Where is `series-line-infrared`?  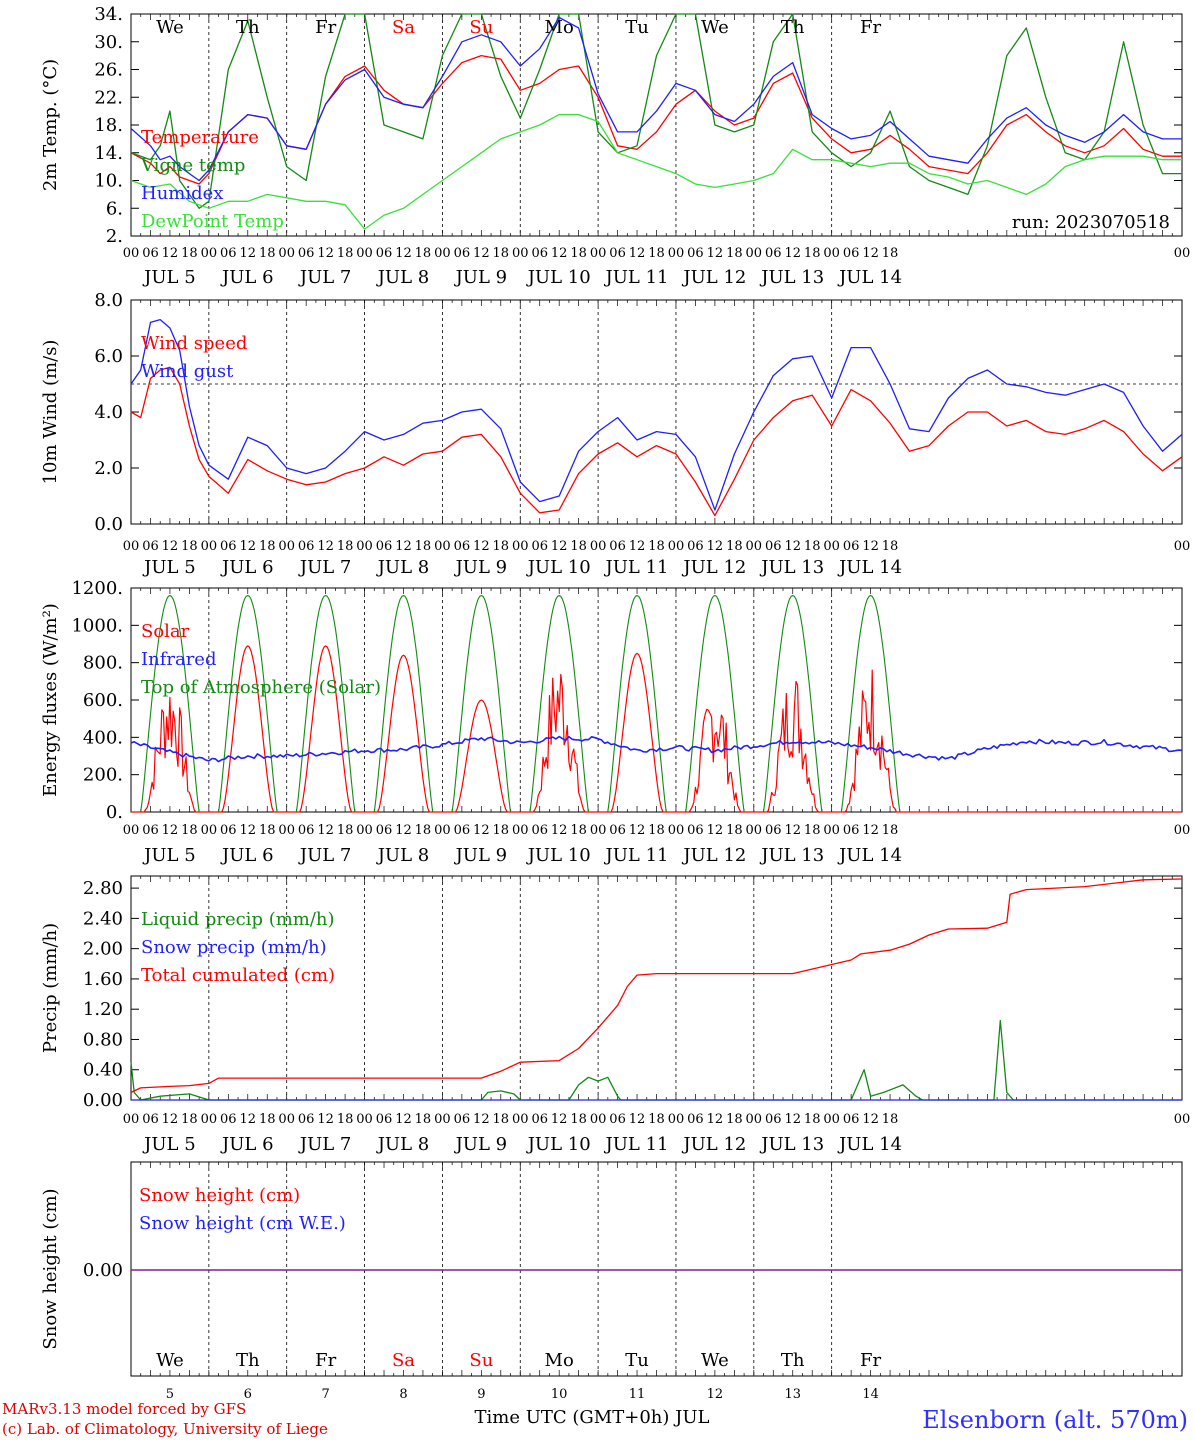 series-line-infrared is located at coordinates (656, 749).